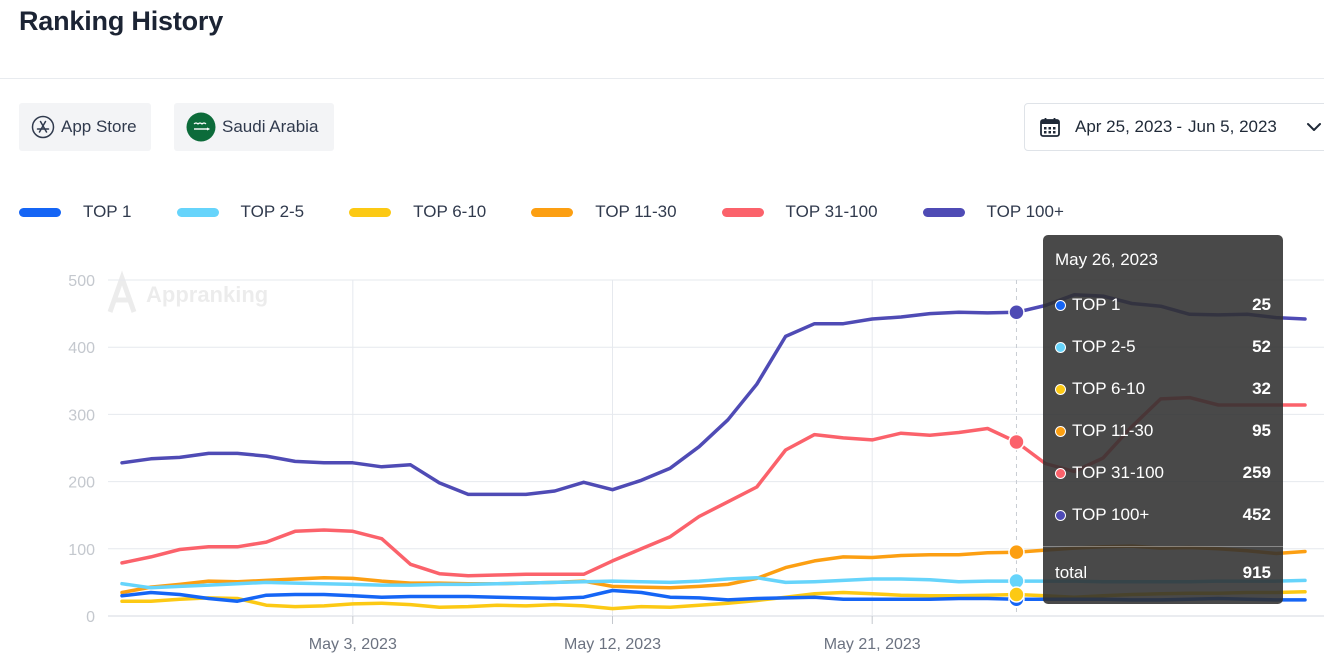  What do you see at coordinates (1104, 346) in the screenshot?
I see `tooltip-label: TOP 2-5` at bounding box center [1104, 346].